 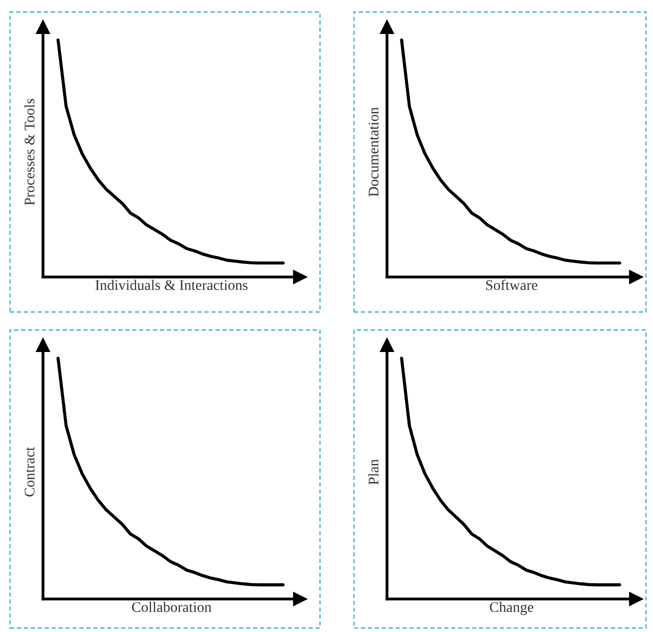 I want to click on y-axis-title: Plan, so click(x=373, y=472).